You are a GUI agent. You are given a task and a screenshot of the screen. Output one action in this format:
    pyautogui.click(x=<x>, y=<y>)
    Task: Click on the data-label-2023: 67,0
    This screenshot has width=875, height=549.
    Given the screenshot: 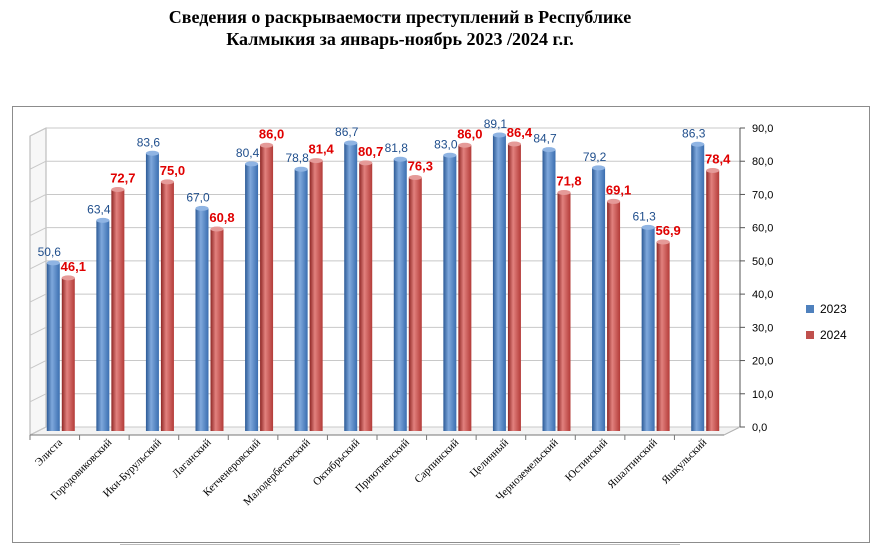 What is the action you would take?
    pyautogui.click(x=198, y=197)
    